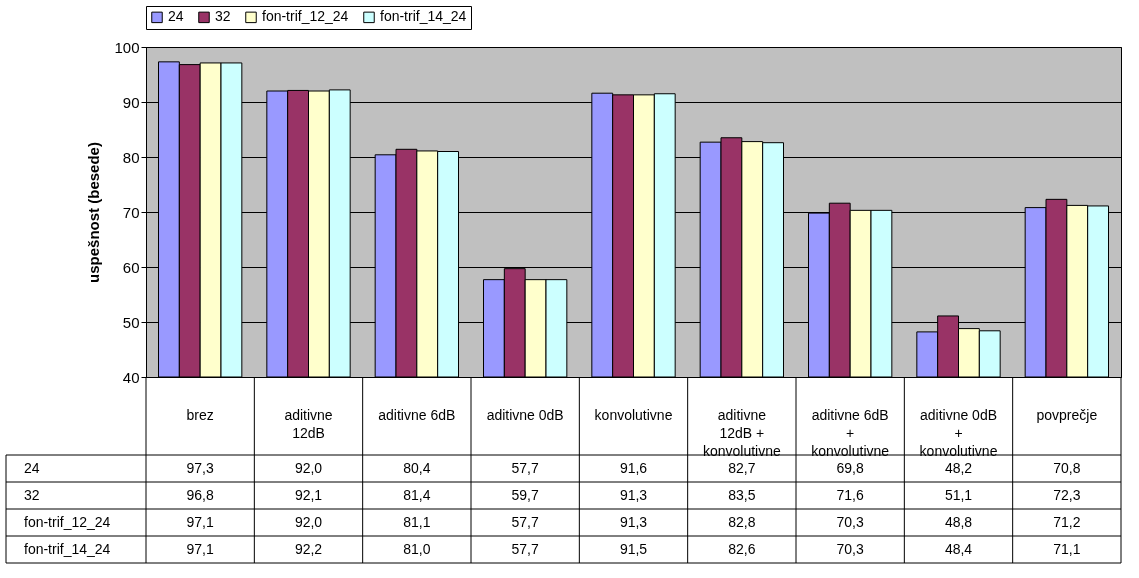 The width and height of the screenshot is (1139, 578). What do you see at coordinates (94, 212) in the screenshot?
I see `y-axis-title: uspešnost (besede)` at bounding box center [94, 212].